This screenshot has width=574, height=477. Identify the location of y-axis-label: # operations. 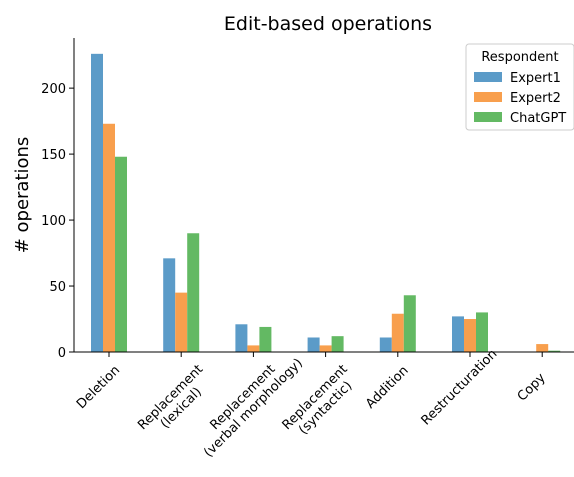
(22, 195).